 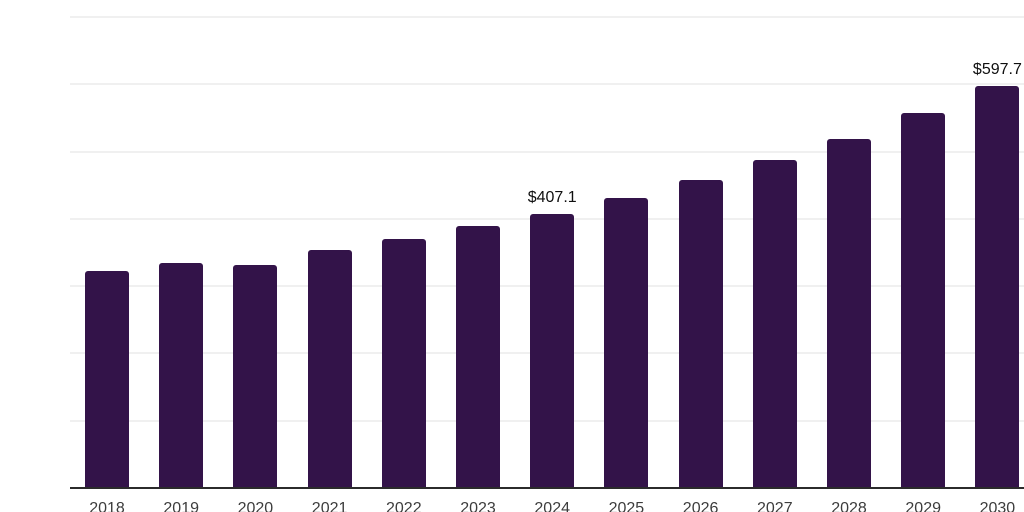 I want to click on x-tick-label-2030: 2030, so click(x=997, y=506).